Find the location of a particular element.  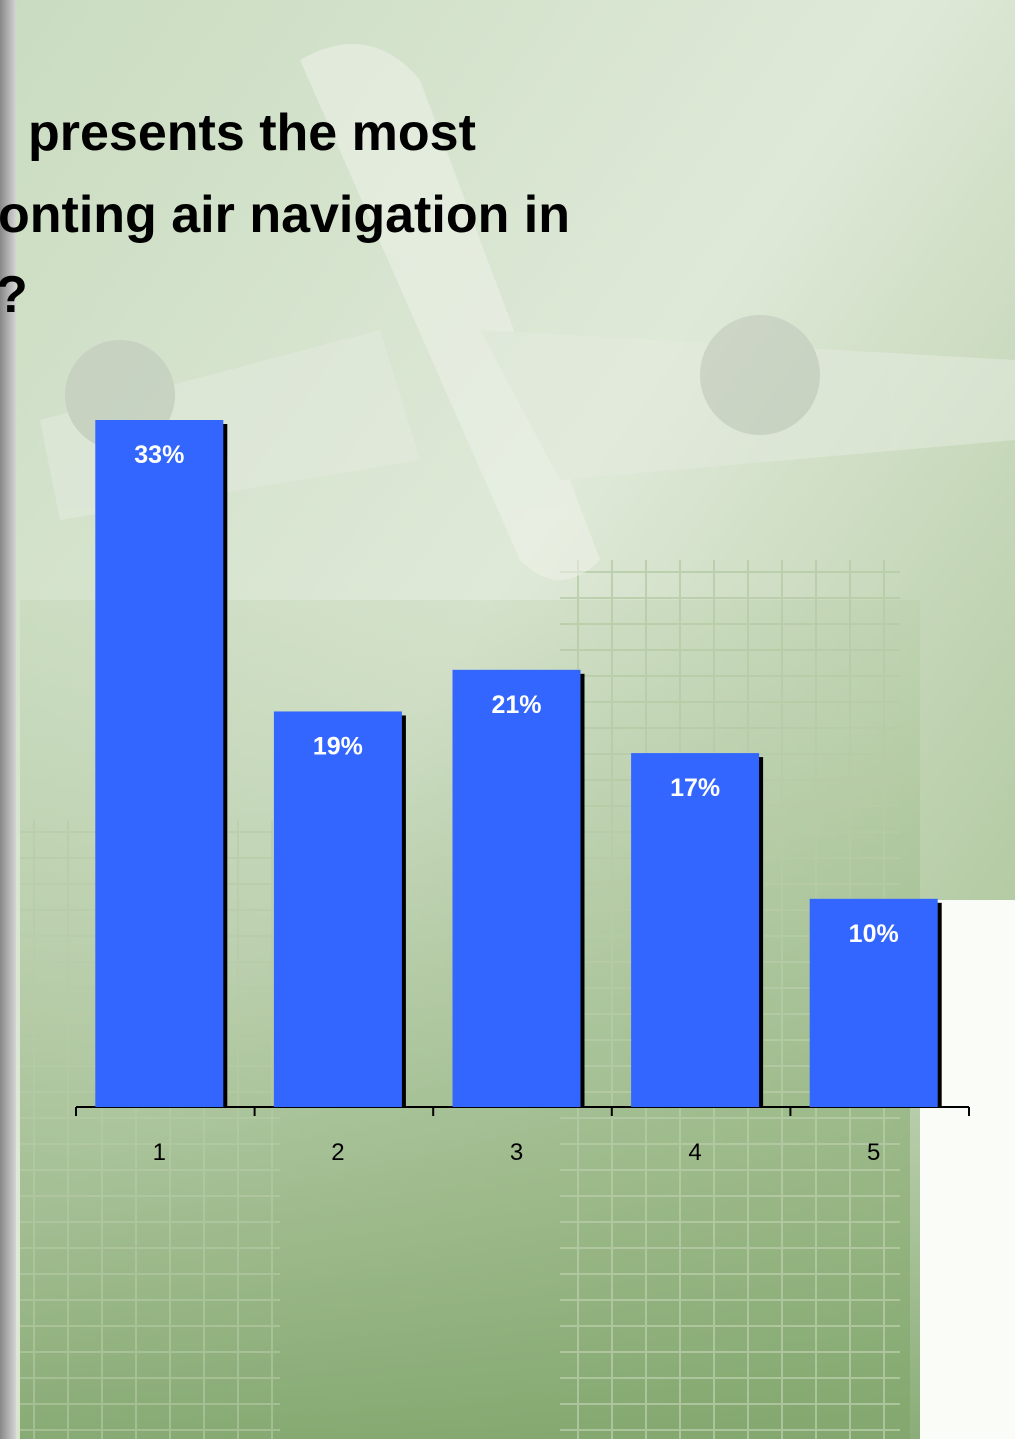

x-tick-label: 1 is located at coordinates (159, 1152).